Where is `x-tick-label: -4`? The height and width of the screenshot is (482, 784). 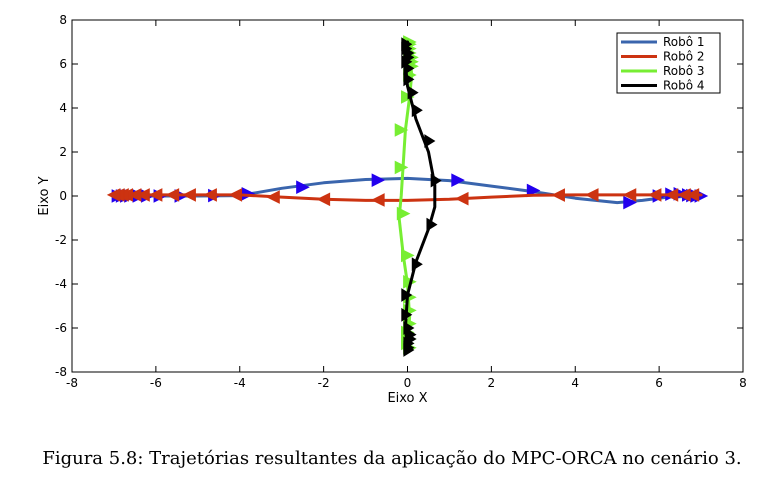
x-tick-label: -4 is located at coordinates (240, 383).